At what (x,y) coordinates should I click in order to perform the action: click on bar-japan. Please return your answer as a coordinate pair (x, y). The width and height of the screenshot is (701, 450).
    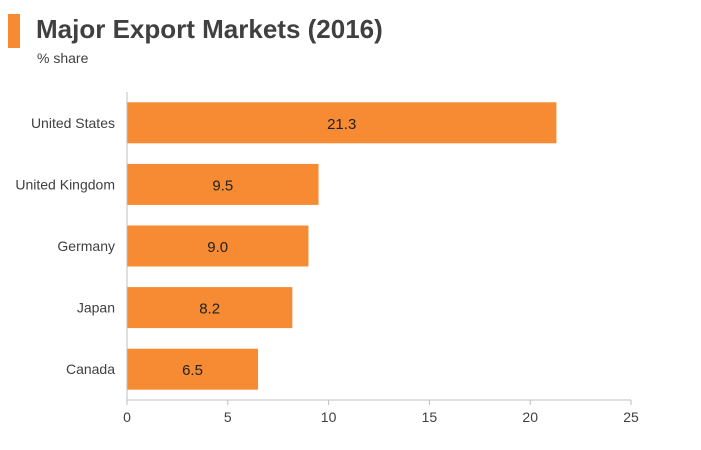
    Looking at the image, I should click on (210, 308).